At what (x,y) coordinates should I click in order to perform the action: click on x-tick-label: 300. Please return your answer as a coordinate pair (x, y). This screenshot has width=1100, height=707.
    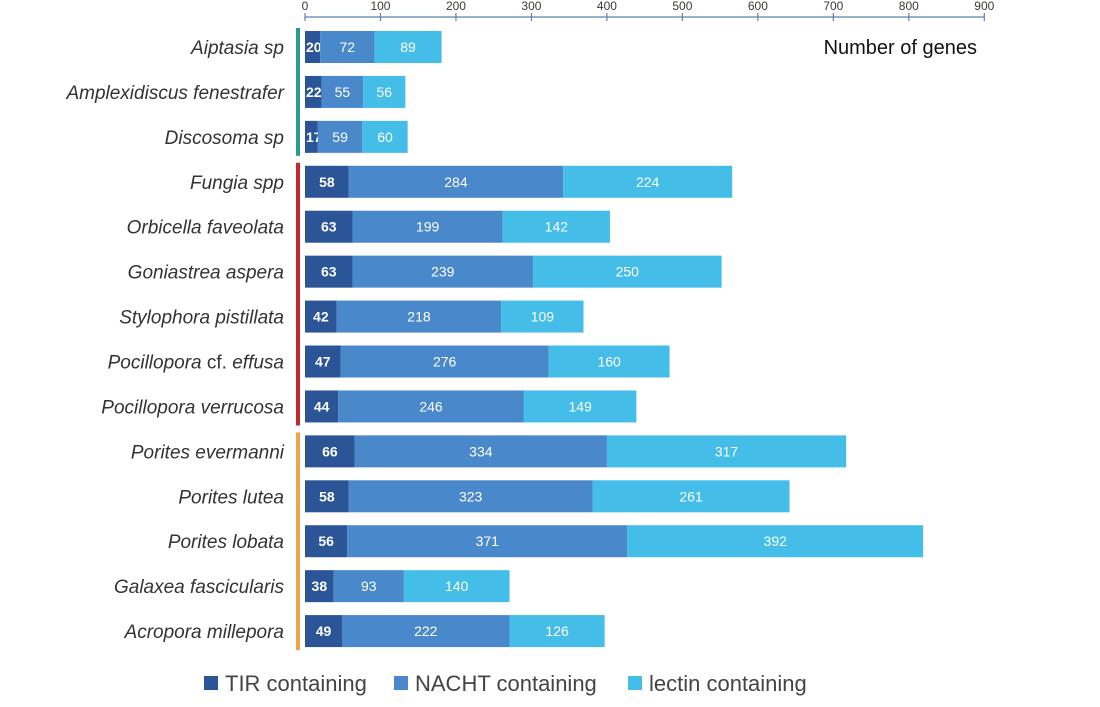
    Looking at the image, I should click on (531, 6).